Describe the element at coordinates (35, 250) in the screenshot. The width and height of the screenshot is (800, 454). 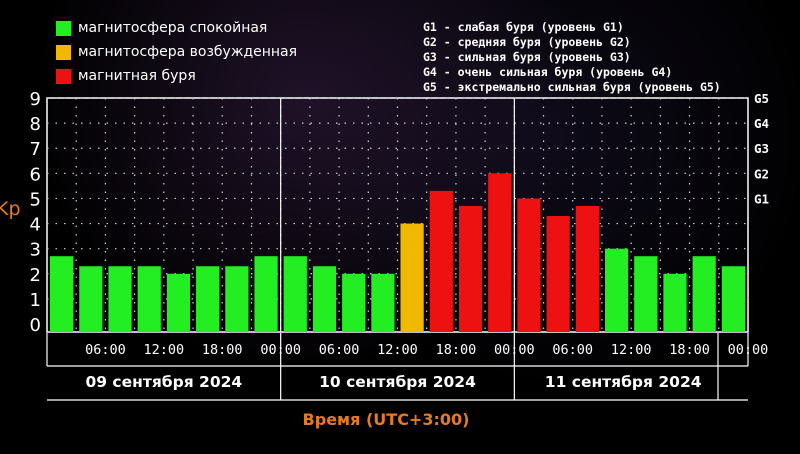
I see `y-tick-label: 3` at that location.